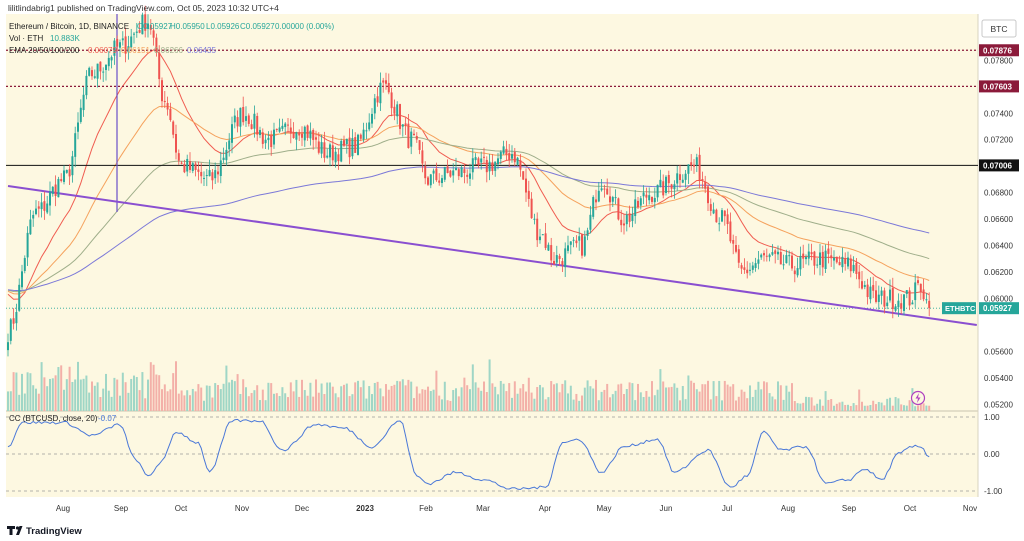 The image size is (1024, 541). Describe the element at coordinates (187, 26) in the screenshot. I see `ohlc-high: H0.05950` at that location.